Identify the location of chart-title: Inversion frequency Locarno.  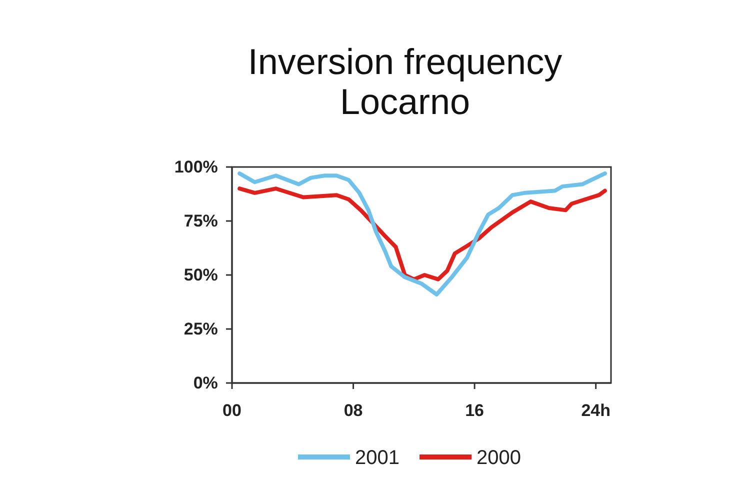
(405, 81).